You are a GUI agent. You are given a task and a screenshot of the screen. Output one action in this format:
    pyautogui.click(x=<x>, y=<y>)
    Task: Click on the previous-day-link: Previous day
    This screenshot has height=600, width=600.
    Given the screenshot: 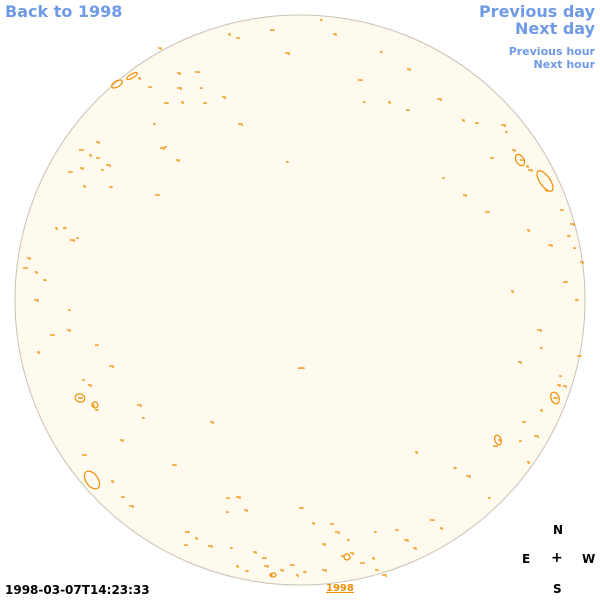 What is the action you would take?
    pyautogui.click(x=536, y=11)
    